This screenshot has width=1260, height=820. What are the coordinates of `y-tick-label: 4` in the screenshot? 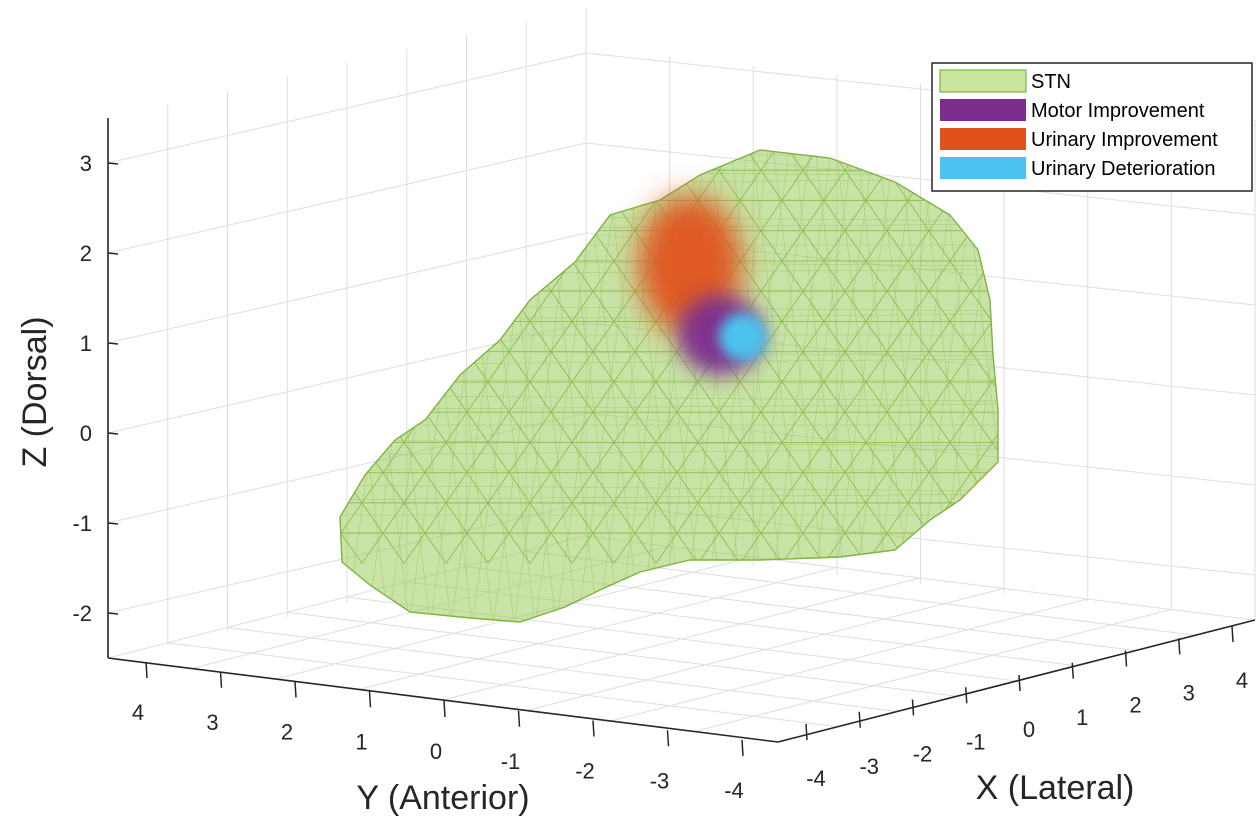 It's located at (138, 712).